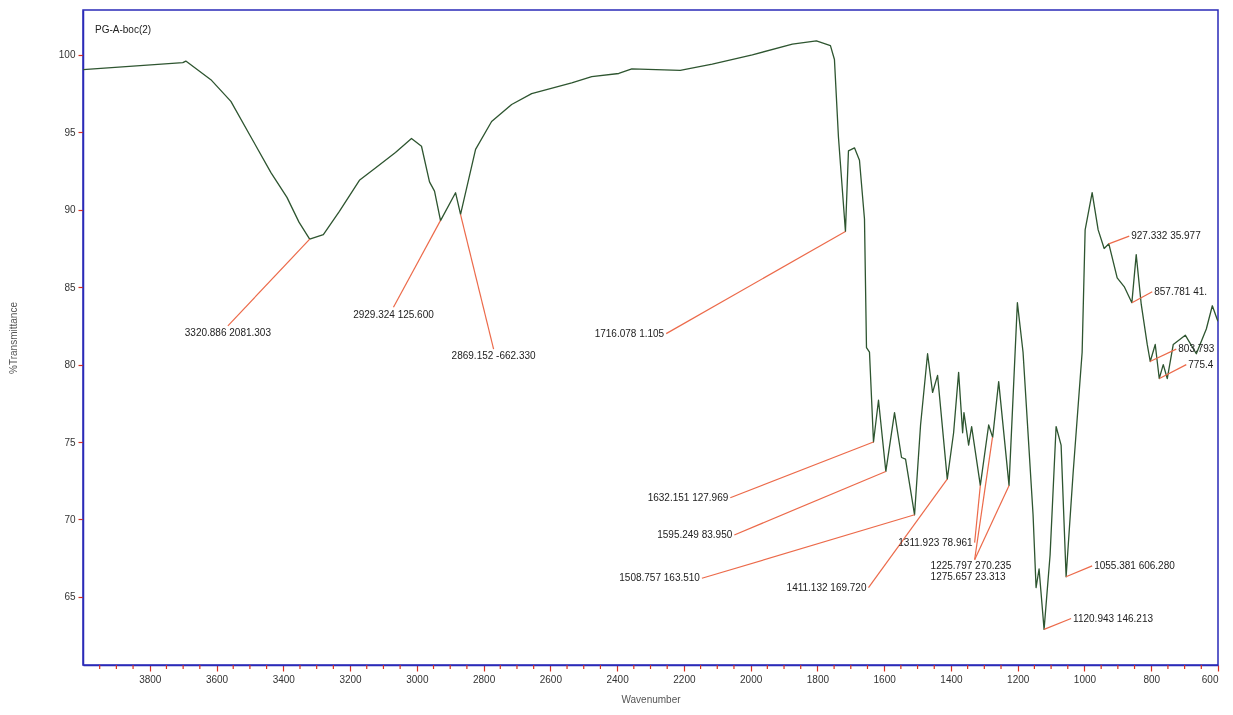  Describe the element at coordinates (551, 679) in the screenshot. I see `x-tick-label: 2600` at that location.